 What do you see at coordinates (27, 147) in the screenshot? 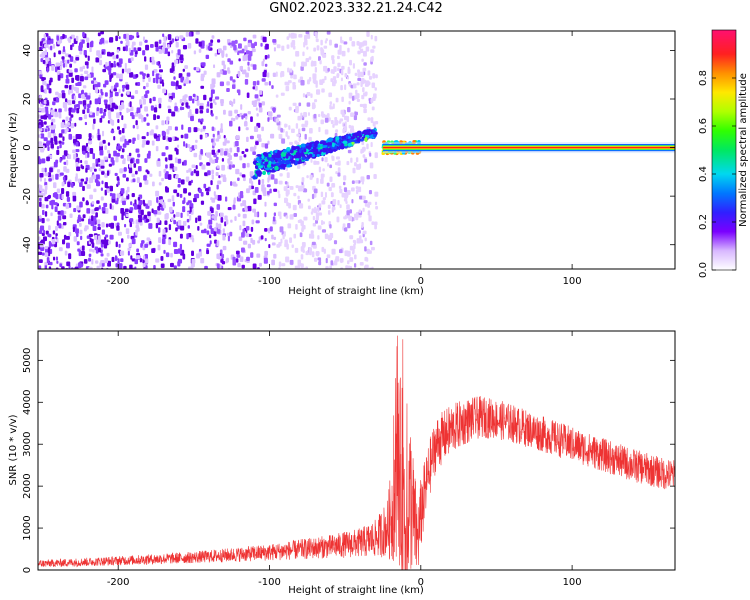
I see `y-tick-label: 0` at bounding box center [27, 147].